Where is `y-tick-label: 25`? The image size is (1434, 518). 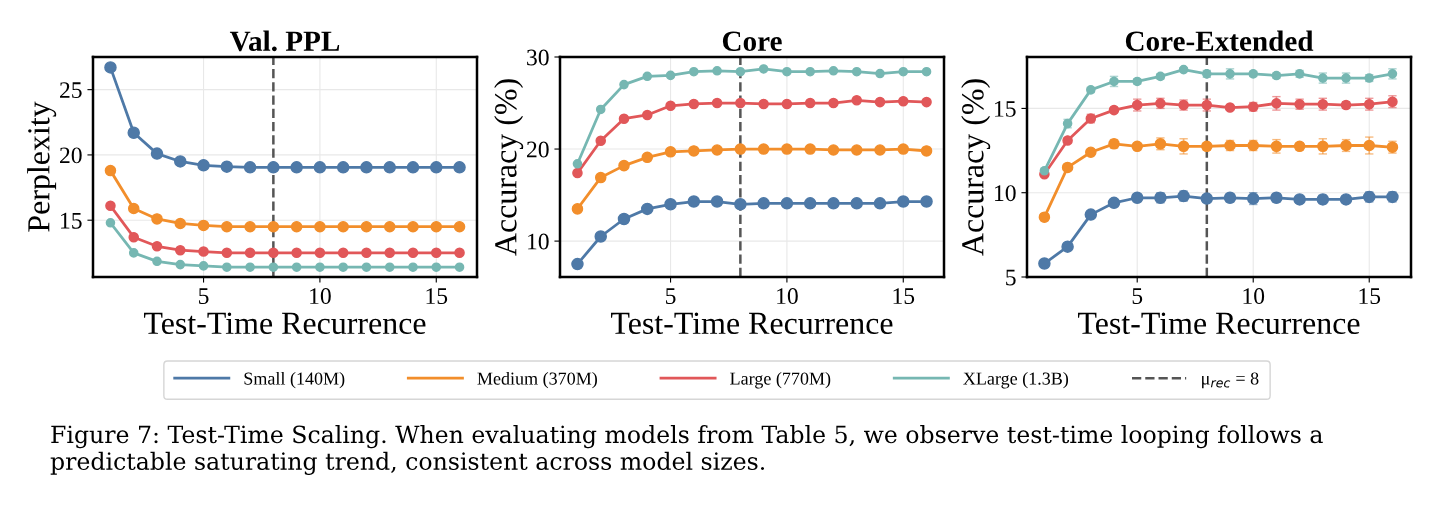
y-tick-label: 25 is located at coordinates (71, 90).